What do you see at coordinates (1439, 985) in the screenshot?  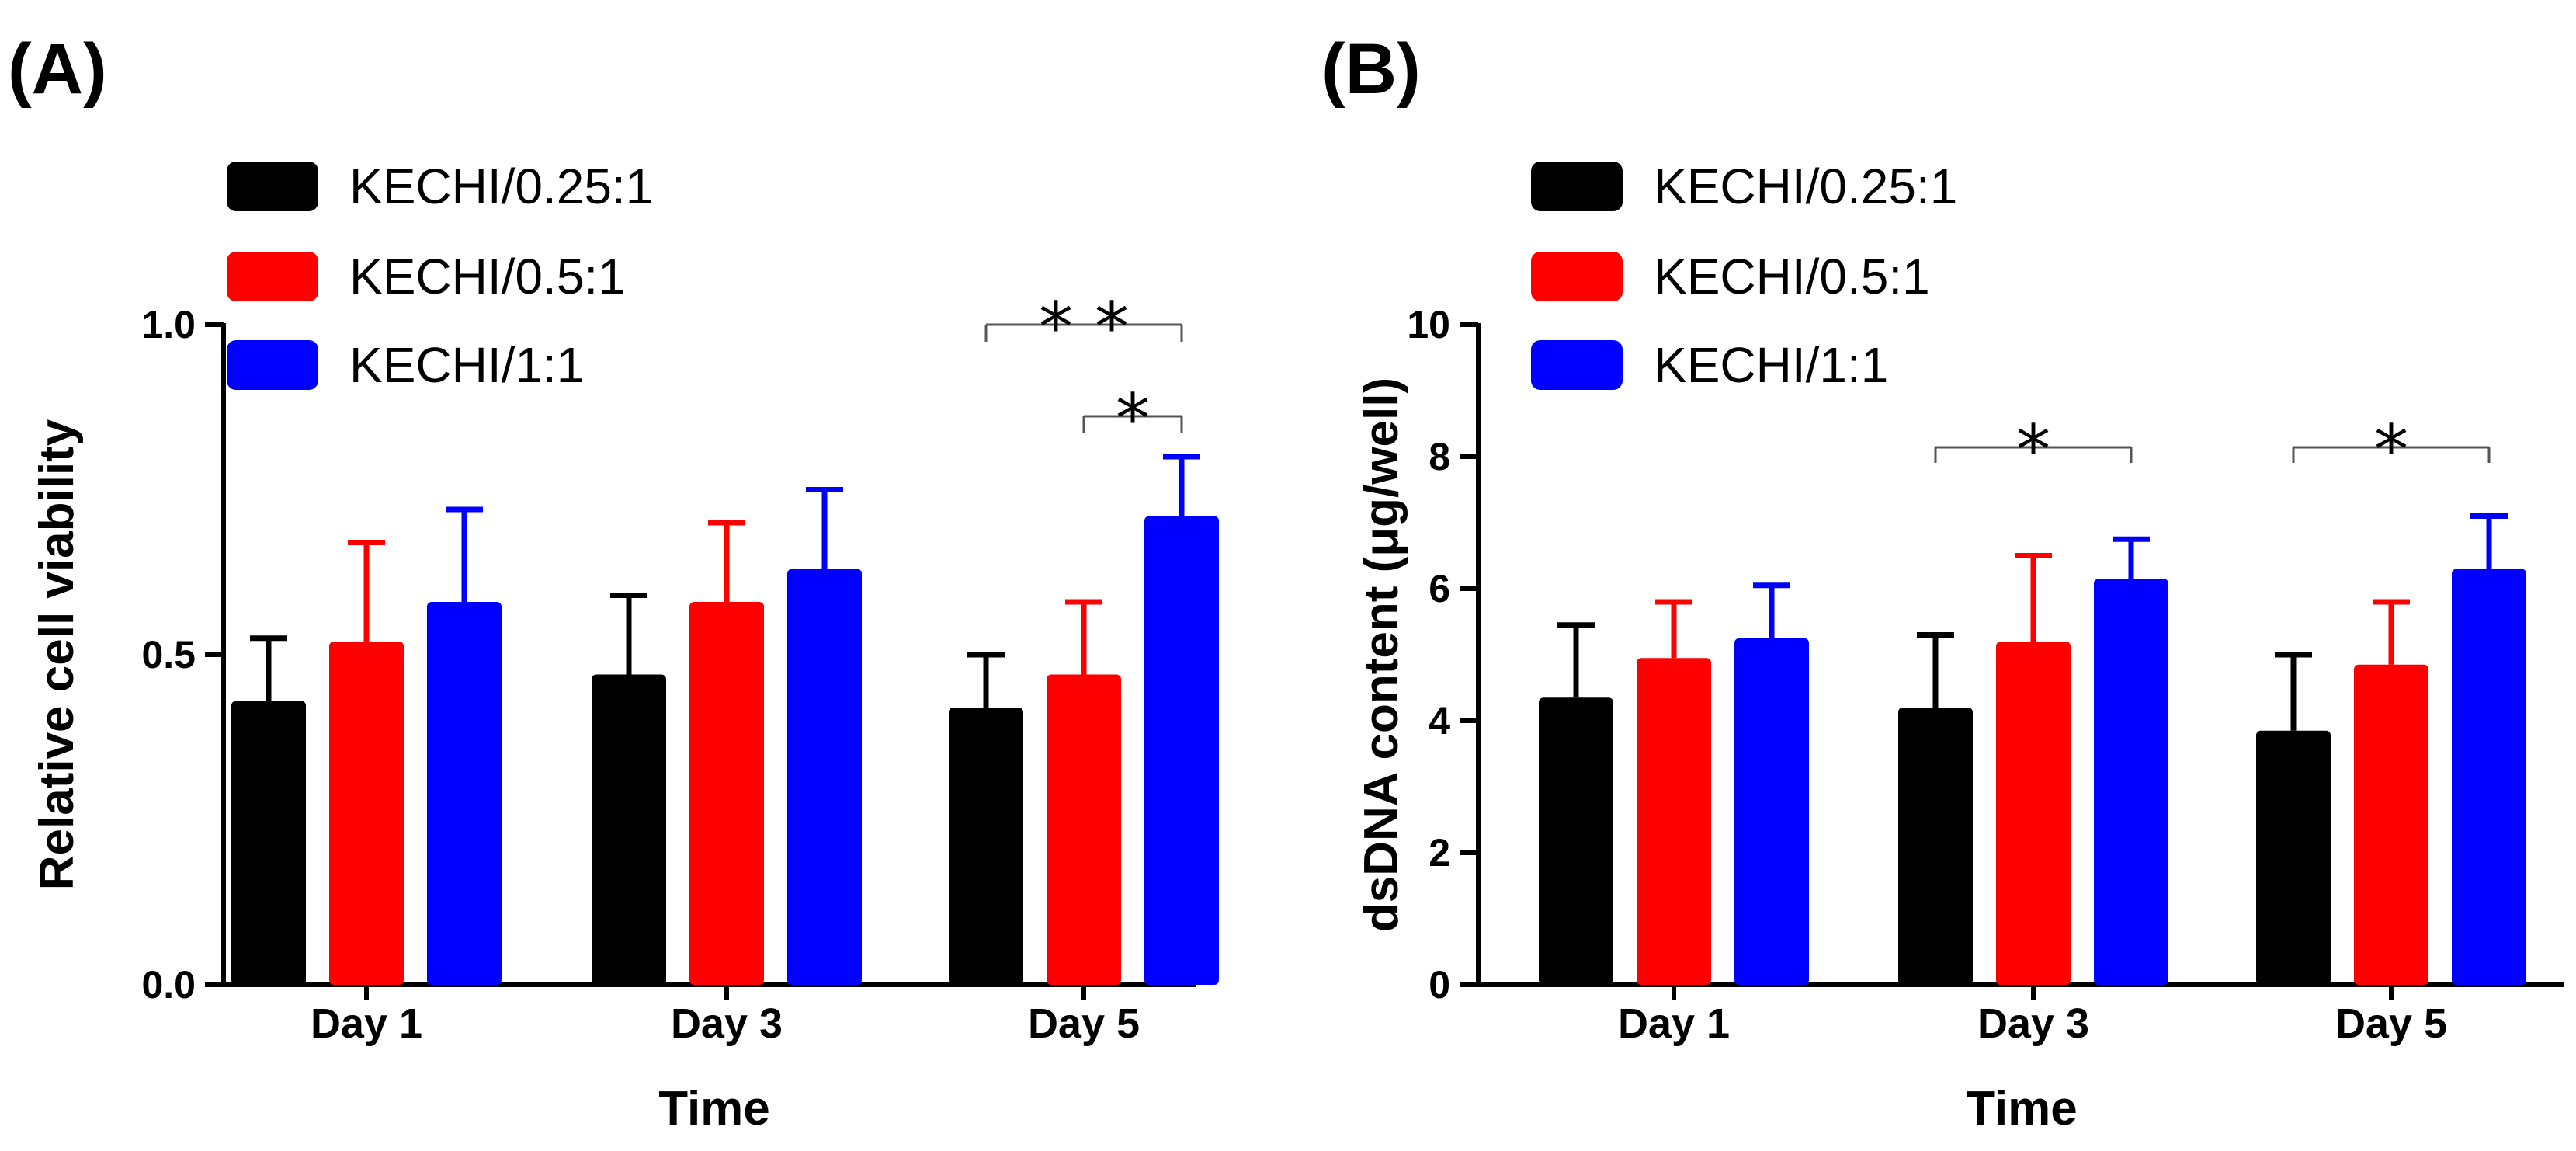 I see `y-tick-label: 0` at bounding box center [1439, 985].